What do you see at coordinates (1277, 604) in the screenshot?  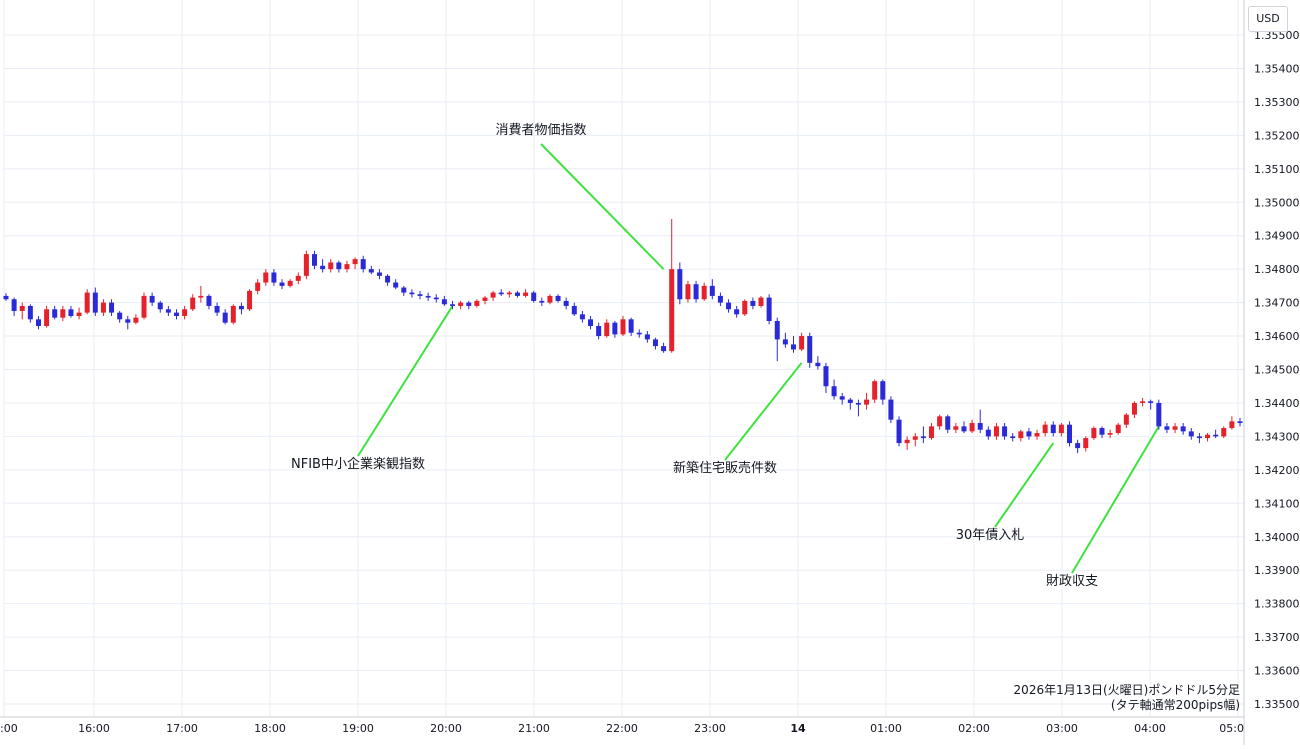 I see `y-tick-label: 1.33800` at bounding box center [1277, 604].